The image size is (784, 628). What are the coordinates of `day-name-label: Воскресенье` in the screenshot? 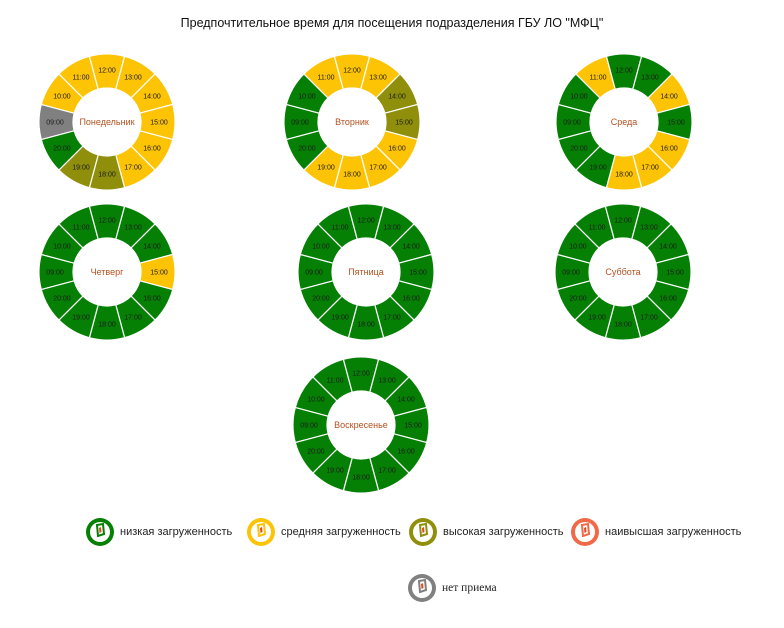 It's located at (361, 425).